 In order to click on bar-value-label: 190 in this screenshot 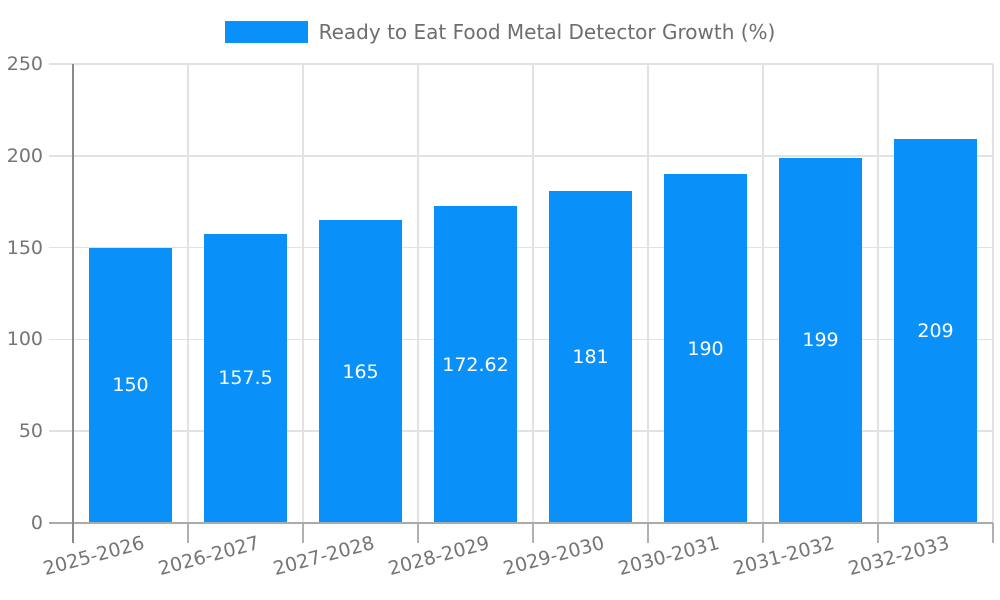, I will do `click(705, 348)`.